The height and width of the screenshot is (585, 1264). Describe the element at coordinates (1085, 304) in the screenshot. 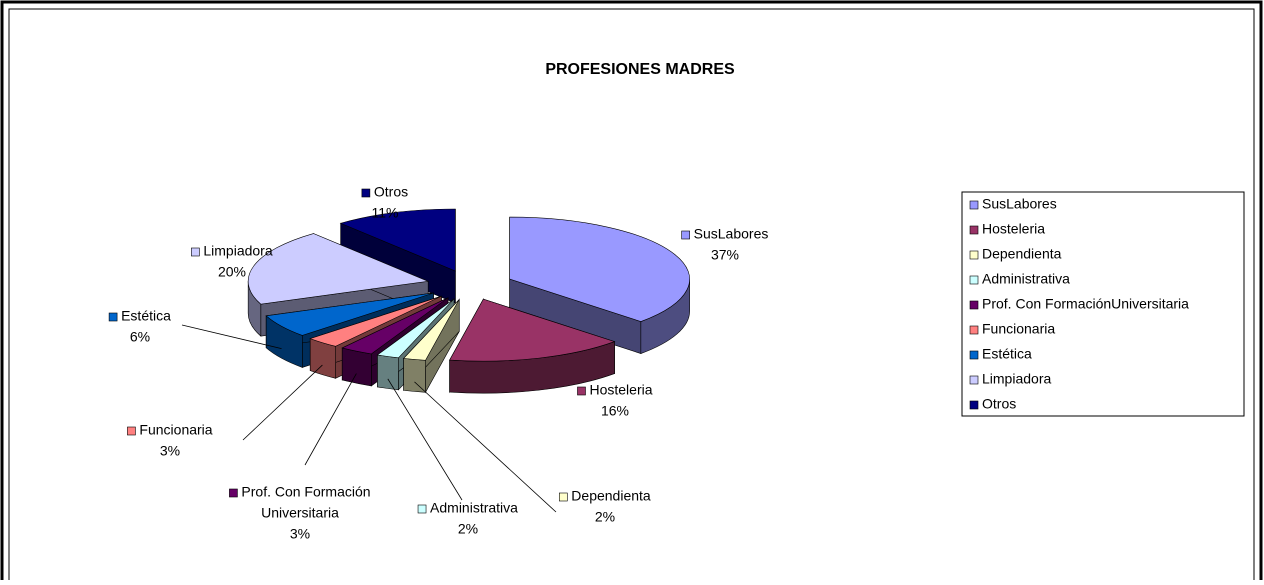

I see `legend-label: Prof. Con FormaciónUniversitaria` at that location.